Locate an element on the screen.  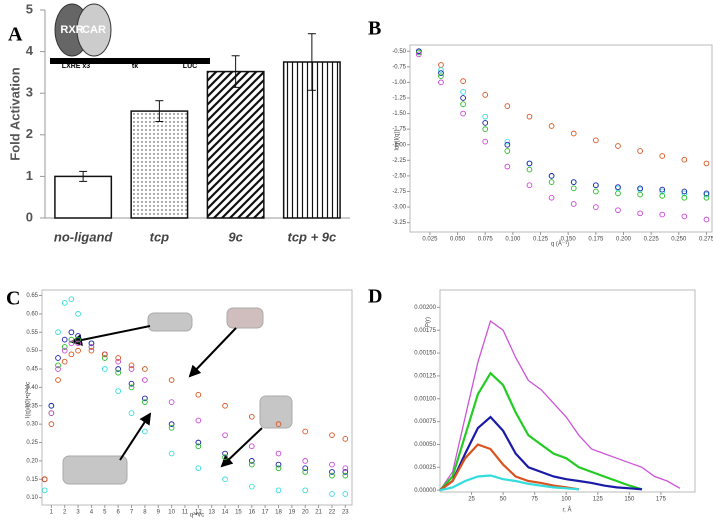
x-tick-label: 16 is located at coordinates (251, 513).